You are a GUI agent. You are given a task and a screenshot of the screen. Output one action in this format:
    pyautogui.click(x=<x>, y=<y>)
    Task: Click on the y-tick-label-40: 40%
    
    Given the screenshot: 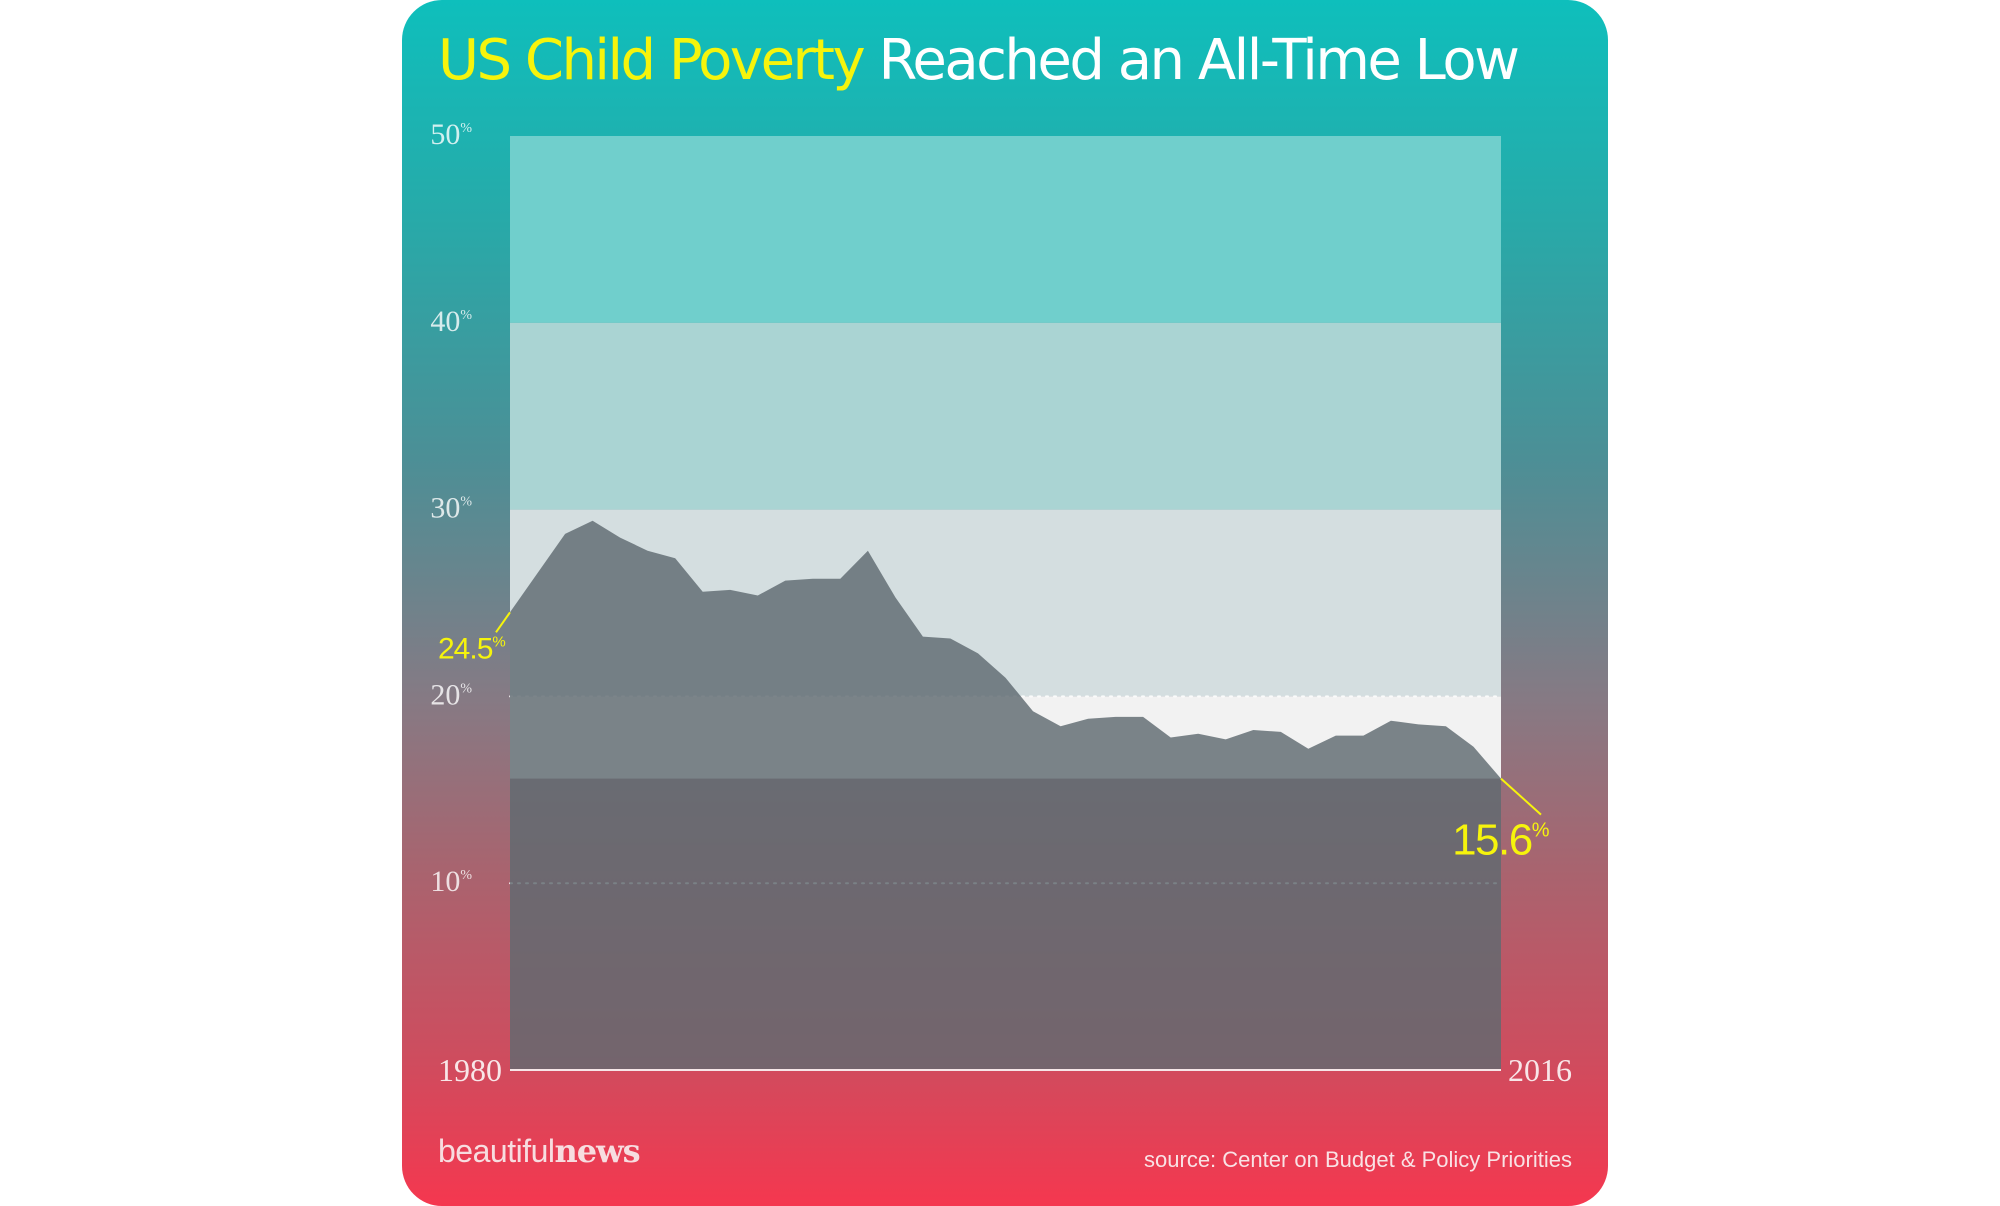 What is the action you would take?
    pyautogui.click(x=451, y=321)
    